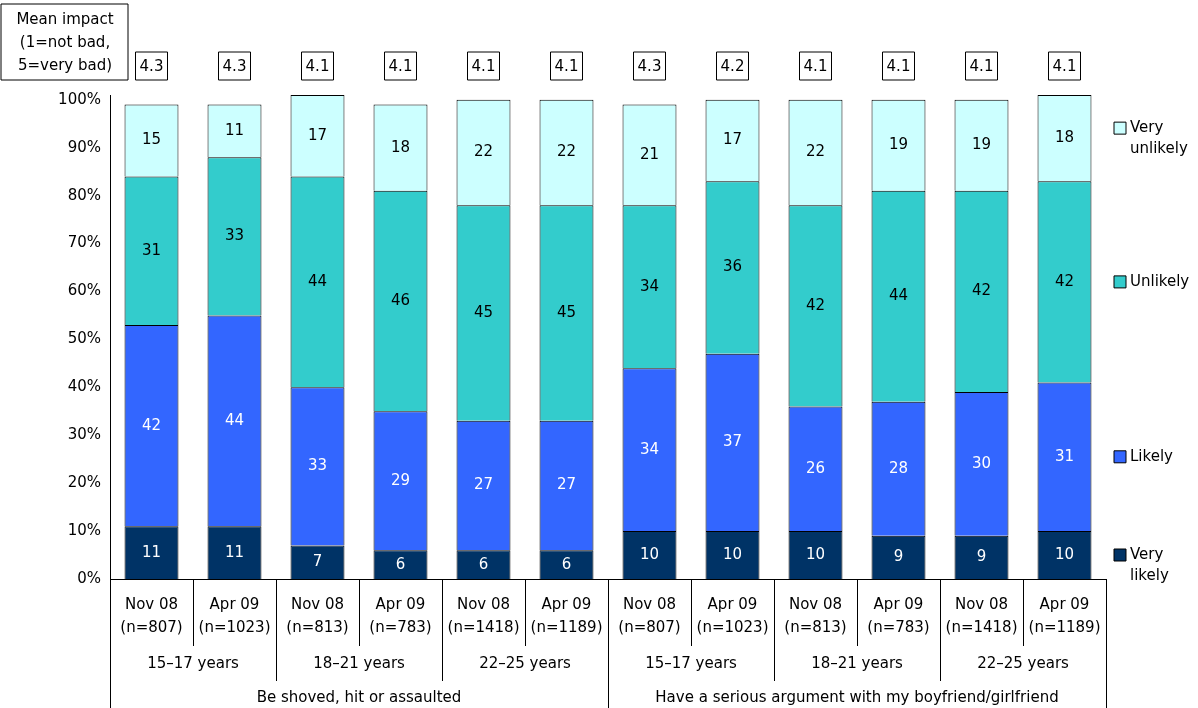  Describe the element at coordinates (65, 41) in the screenshot. I see `text: Mean impact (1=not bad, 5=very bad)` at that location.